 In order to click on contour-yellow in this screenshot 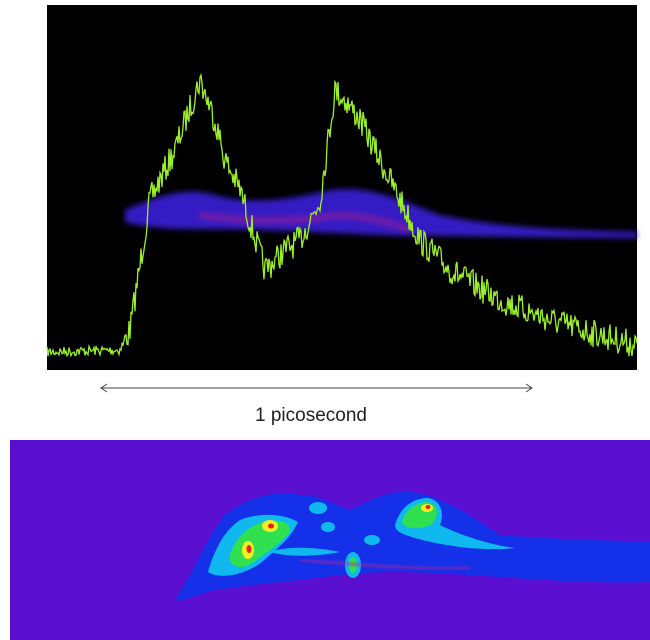, I will do `click(337, 531)`.